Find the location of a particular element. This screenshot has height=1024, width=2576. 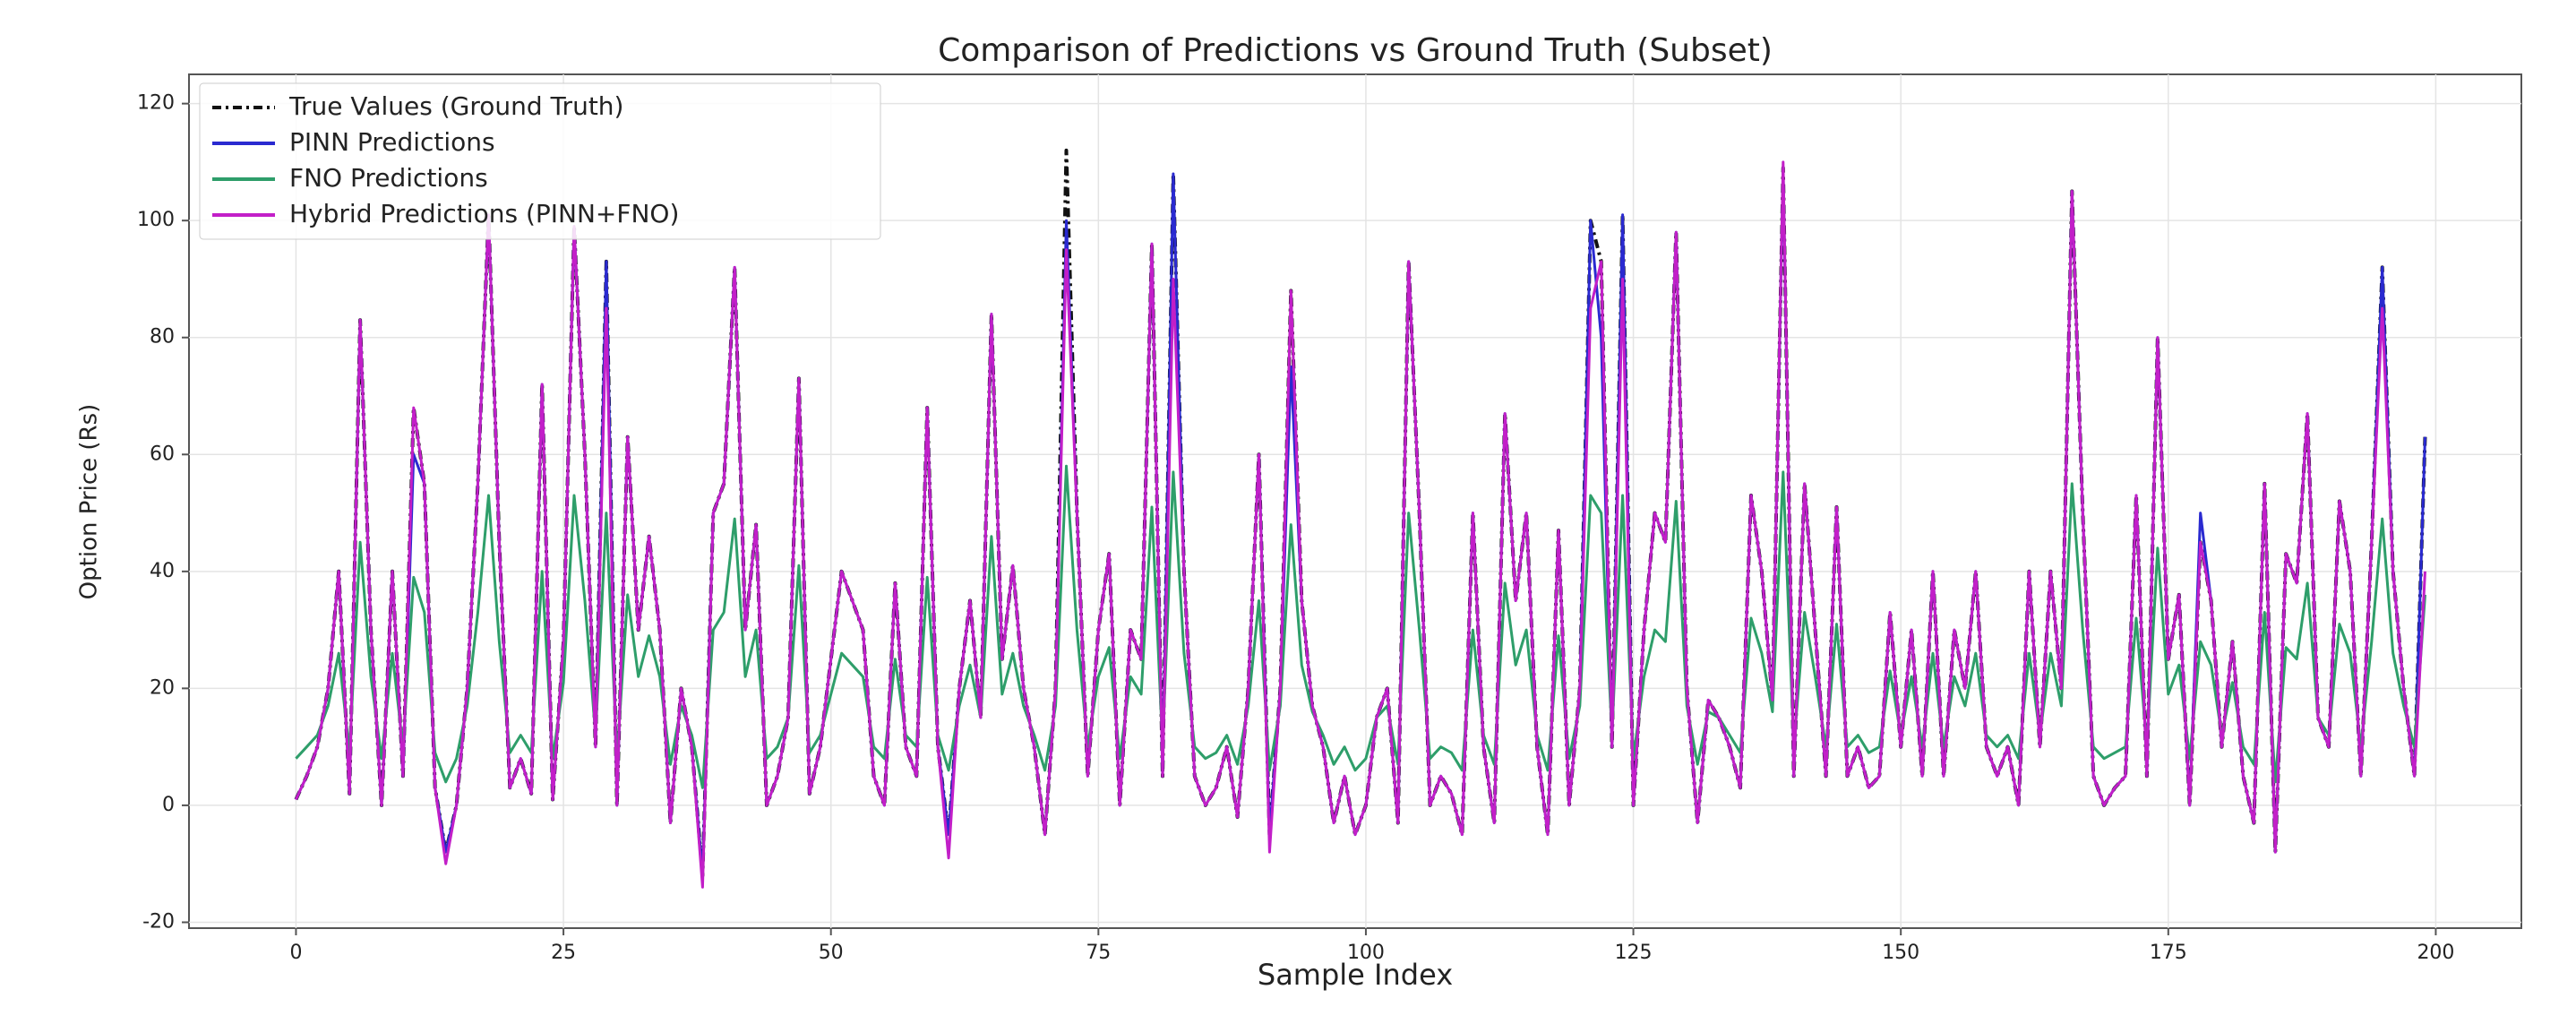

x-tick-label: 25 is located at coordinates (563, 953).